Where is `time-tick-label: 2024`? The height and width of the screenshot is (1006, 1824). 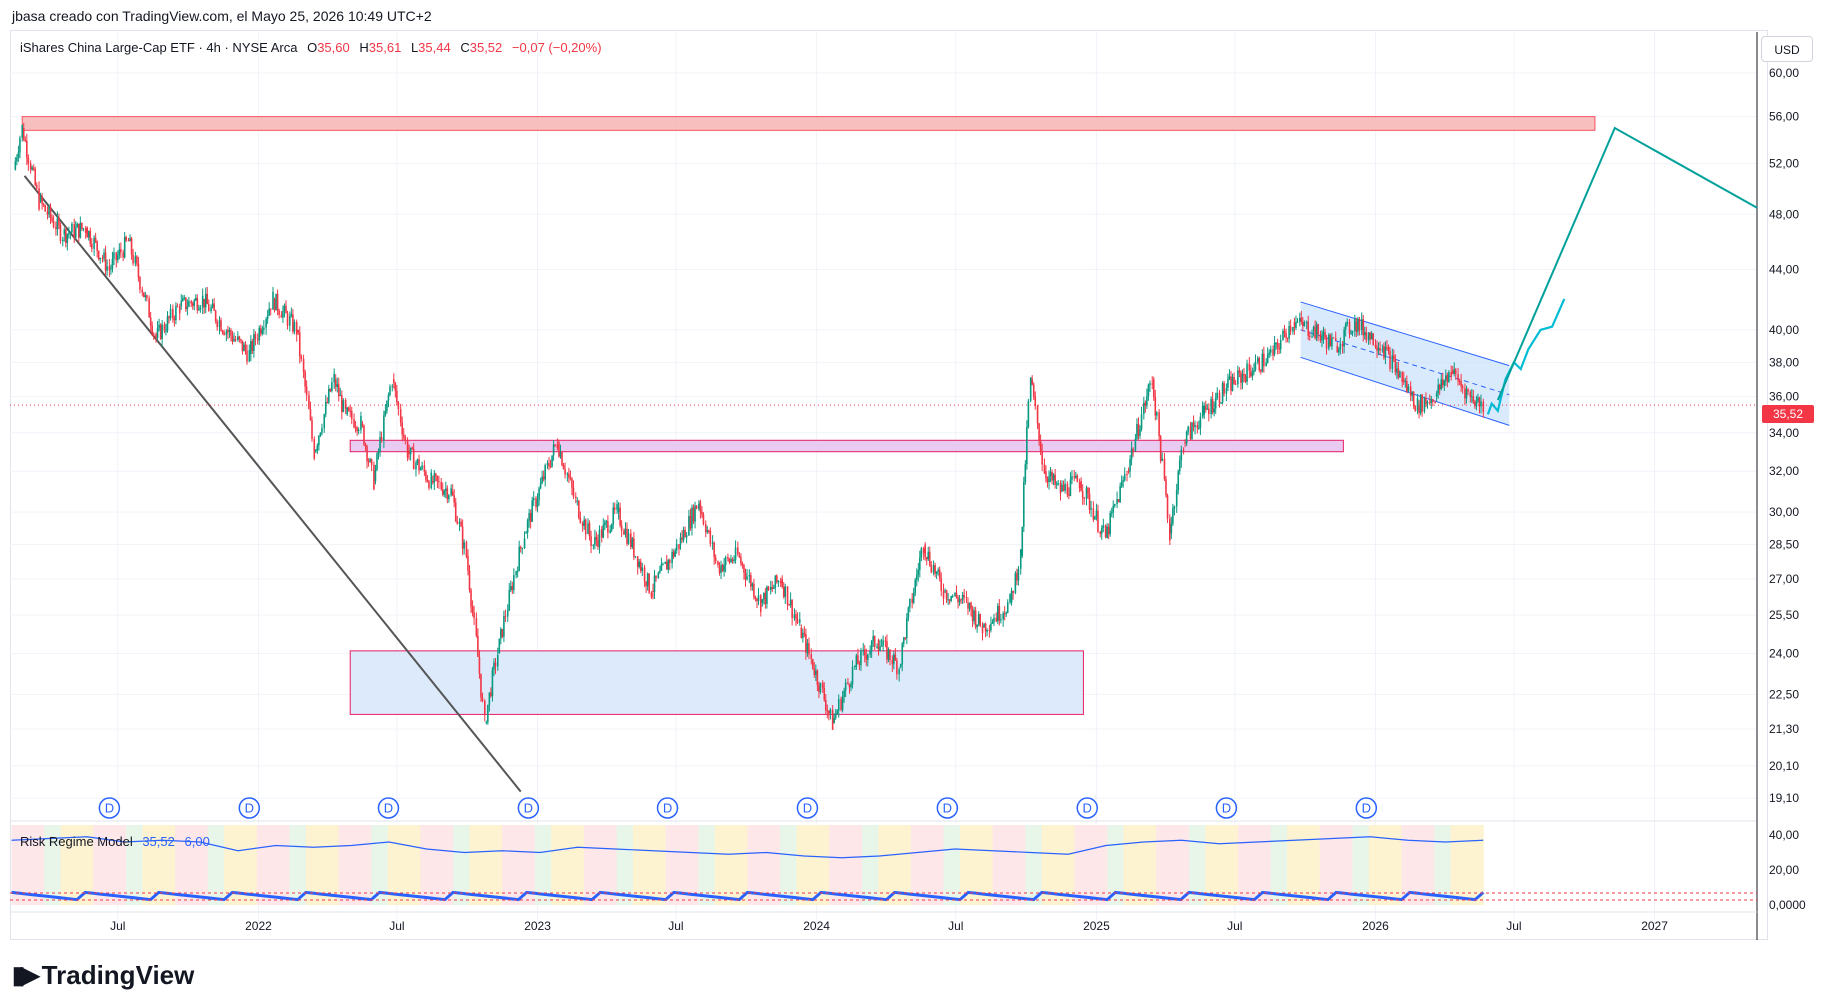 time-tick-label: 2024 is located at coordinates (816, 926).